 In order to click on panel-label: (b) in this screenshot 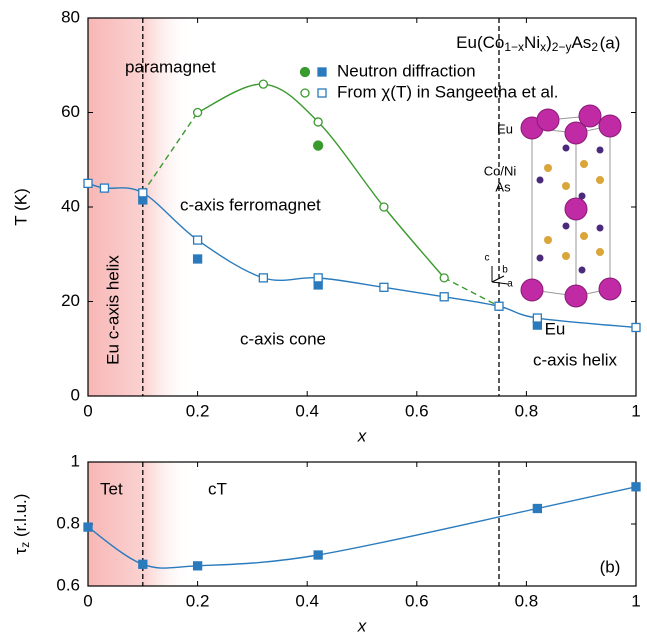, I will do `click(610, 566)`.